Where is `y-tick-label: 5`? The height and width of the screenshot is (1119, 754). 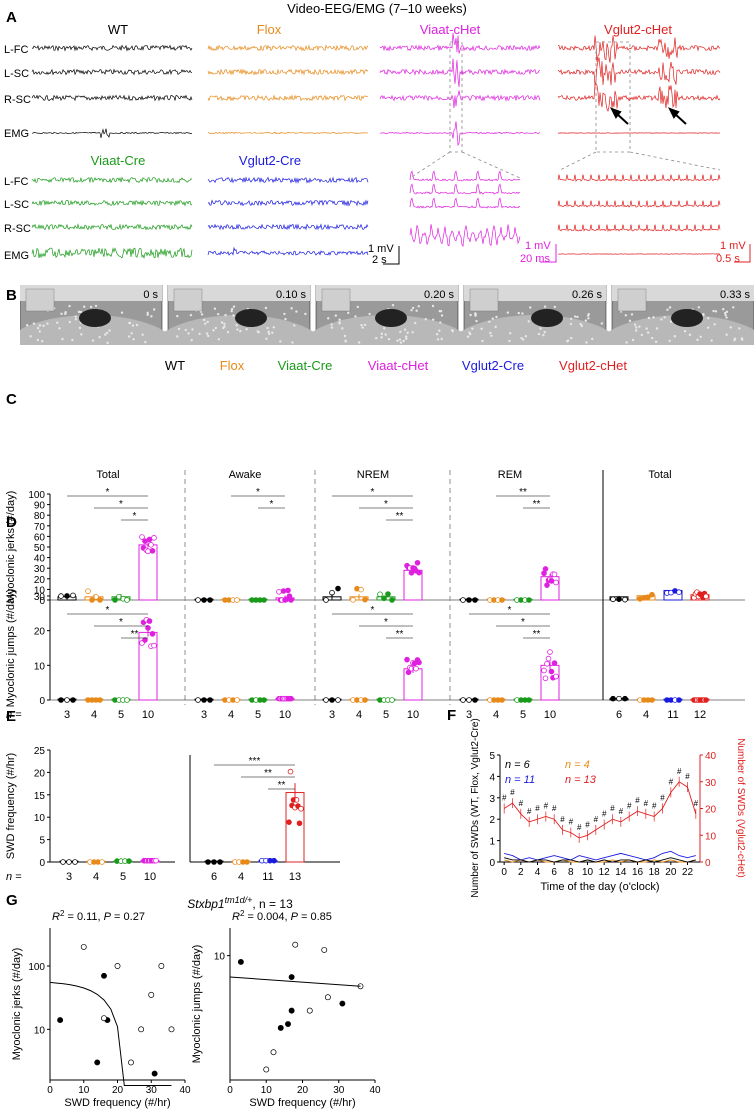
y-tick-label: 5 is located at coordinates (492, 756).